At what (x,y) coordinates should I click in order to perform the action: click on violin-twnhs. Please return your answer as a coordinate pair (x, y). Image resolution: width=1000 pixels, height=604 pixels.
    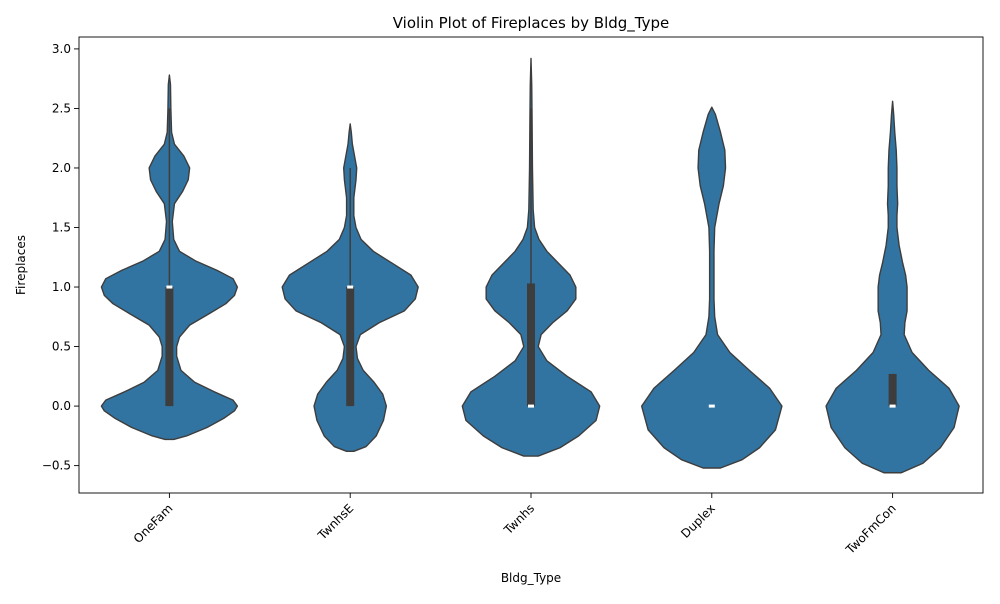
    Looking at the image, I should click on (531, 257).